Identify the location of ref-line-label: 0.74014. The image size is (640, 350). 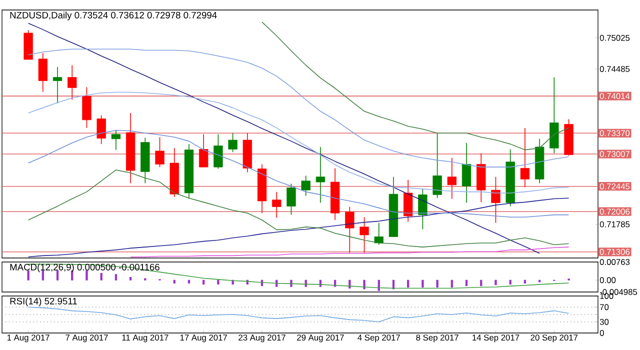
(615, 96).